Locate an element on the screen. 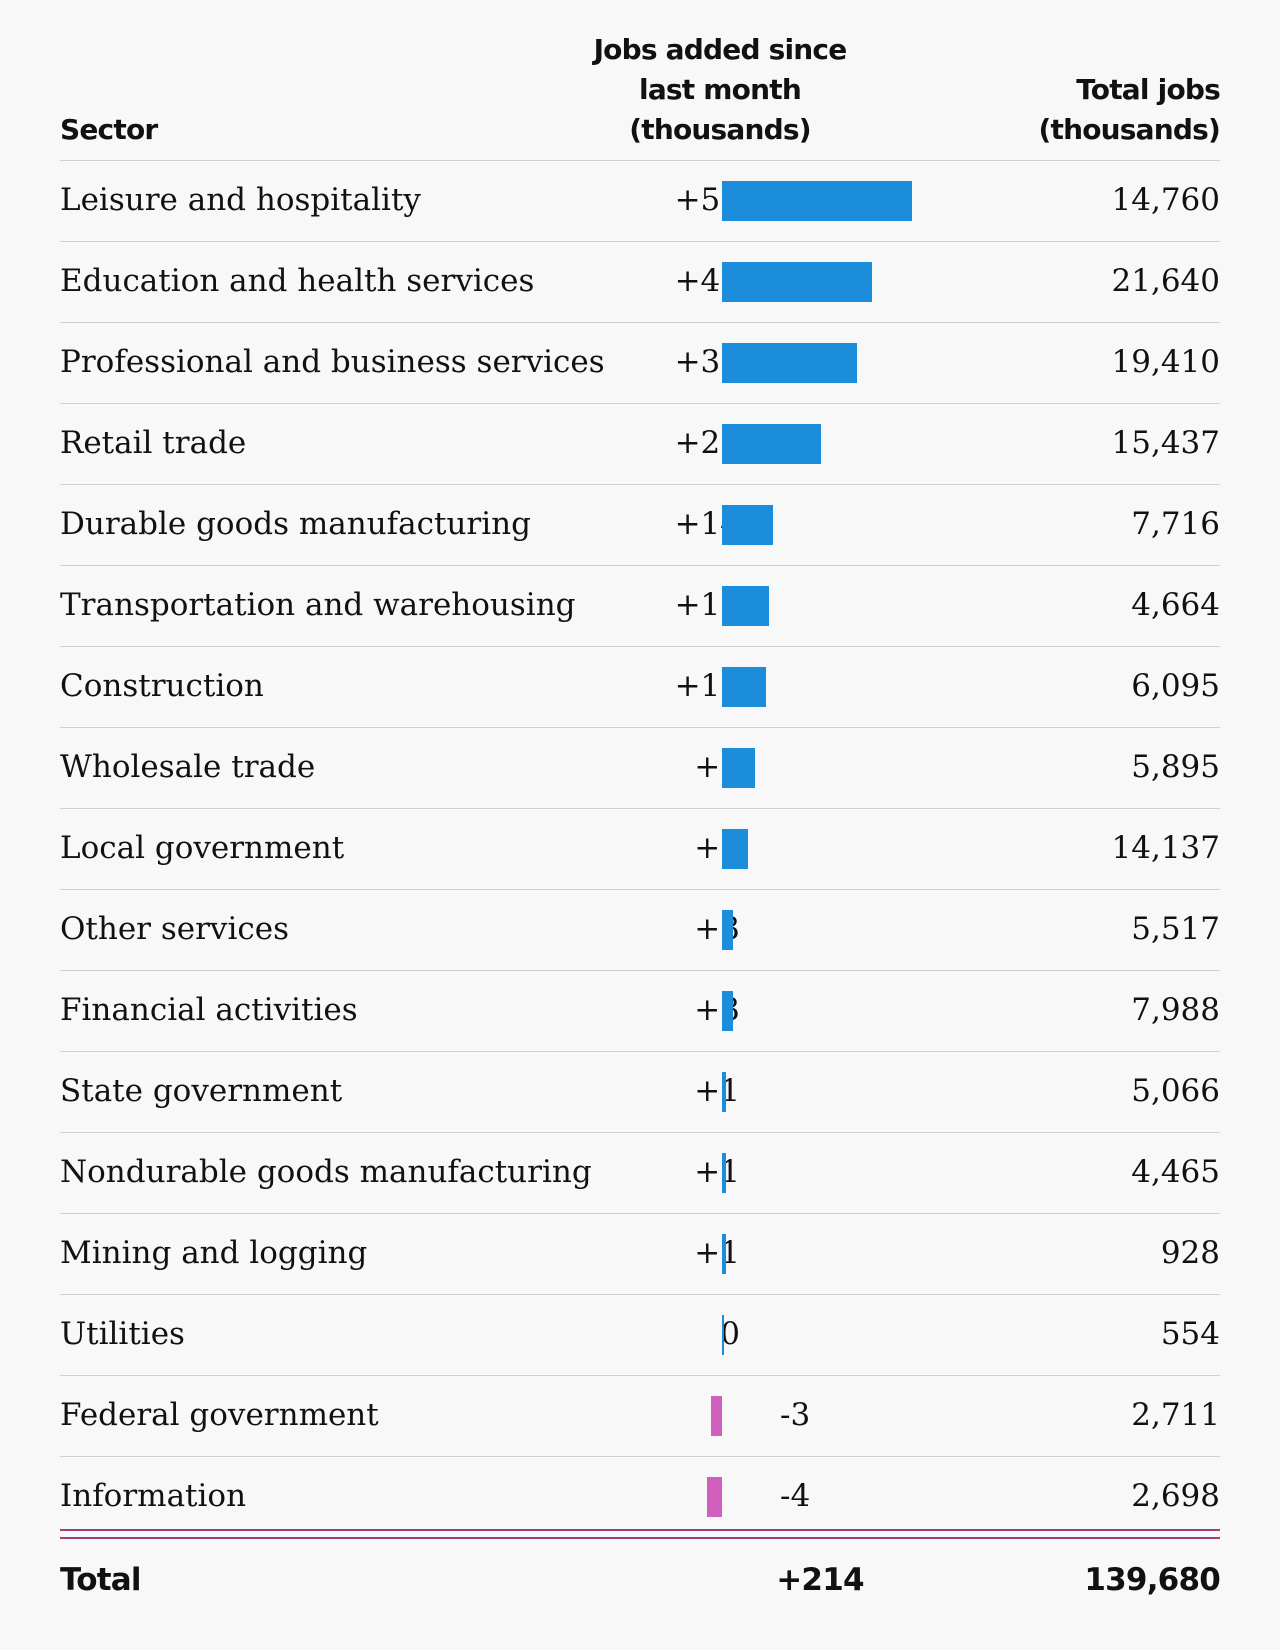  sector-label: Information is located at coordinates (153, 1496).